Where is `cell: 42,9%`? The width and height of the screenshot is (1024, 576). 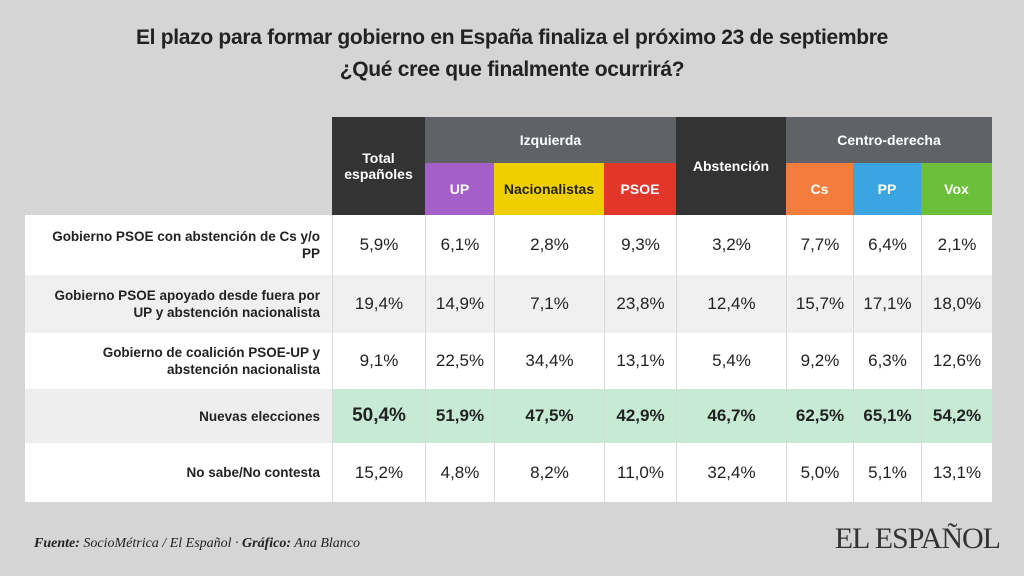
cell: 42,9% is located at coordinates (640, 416).